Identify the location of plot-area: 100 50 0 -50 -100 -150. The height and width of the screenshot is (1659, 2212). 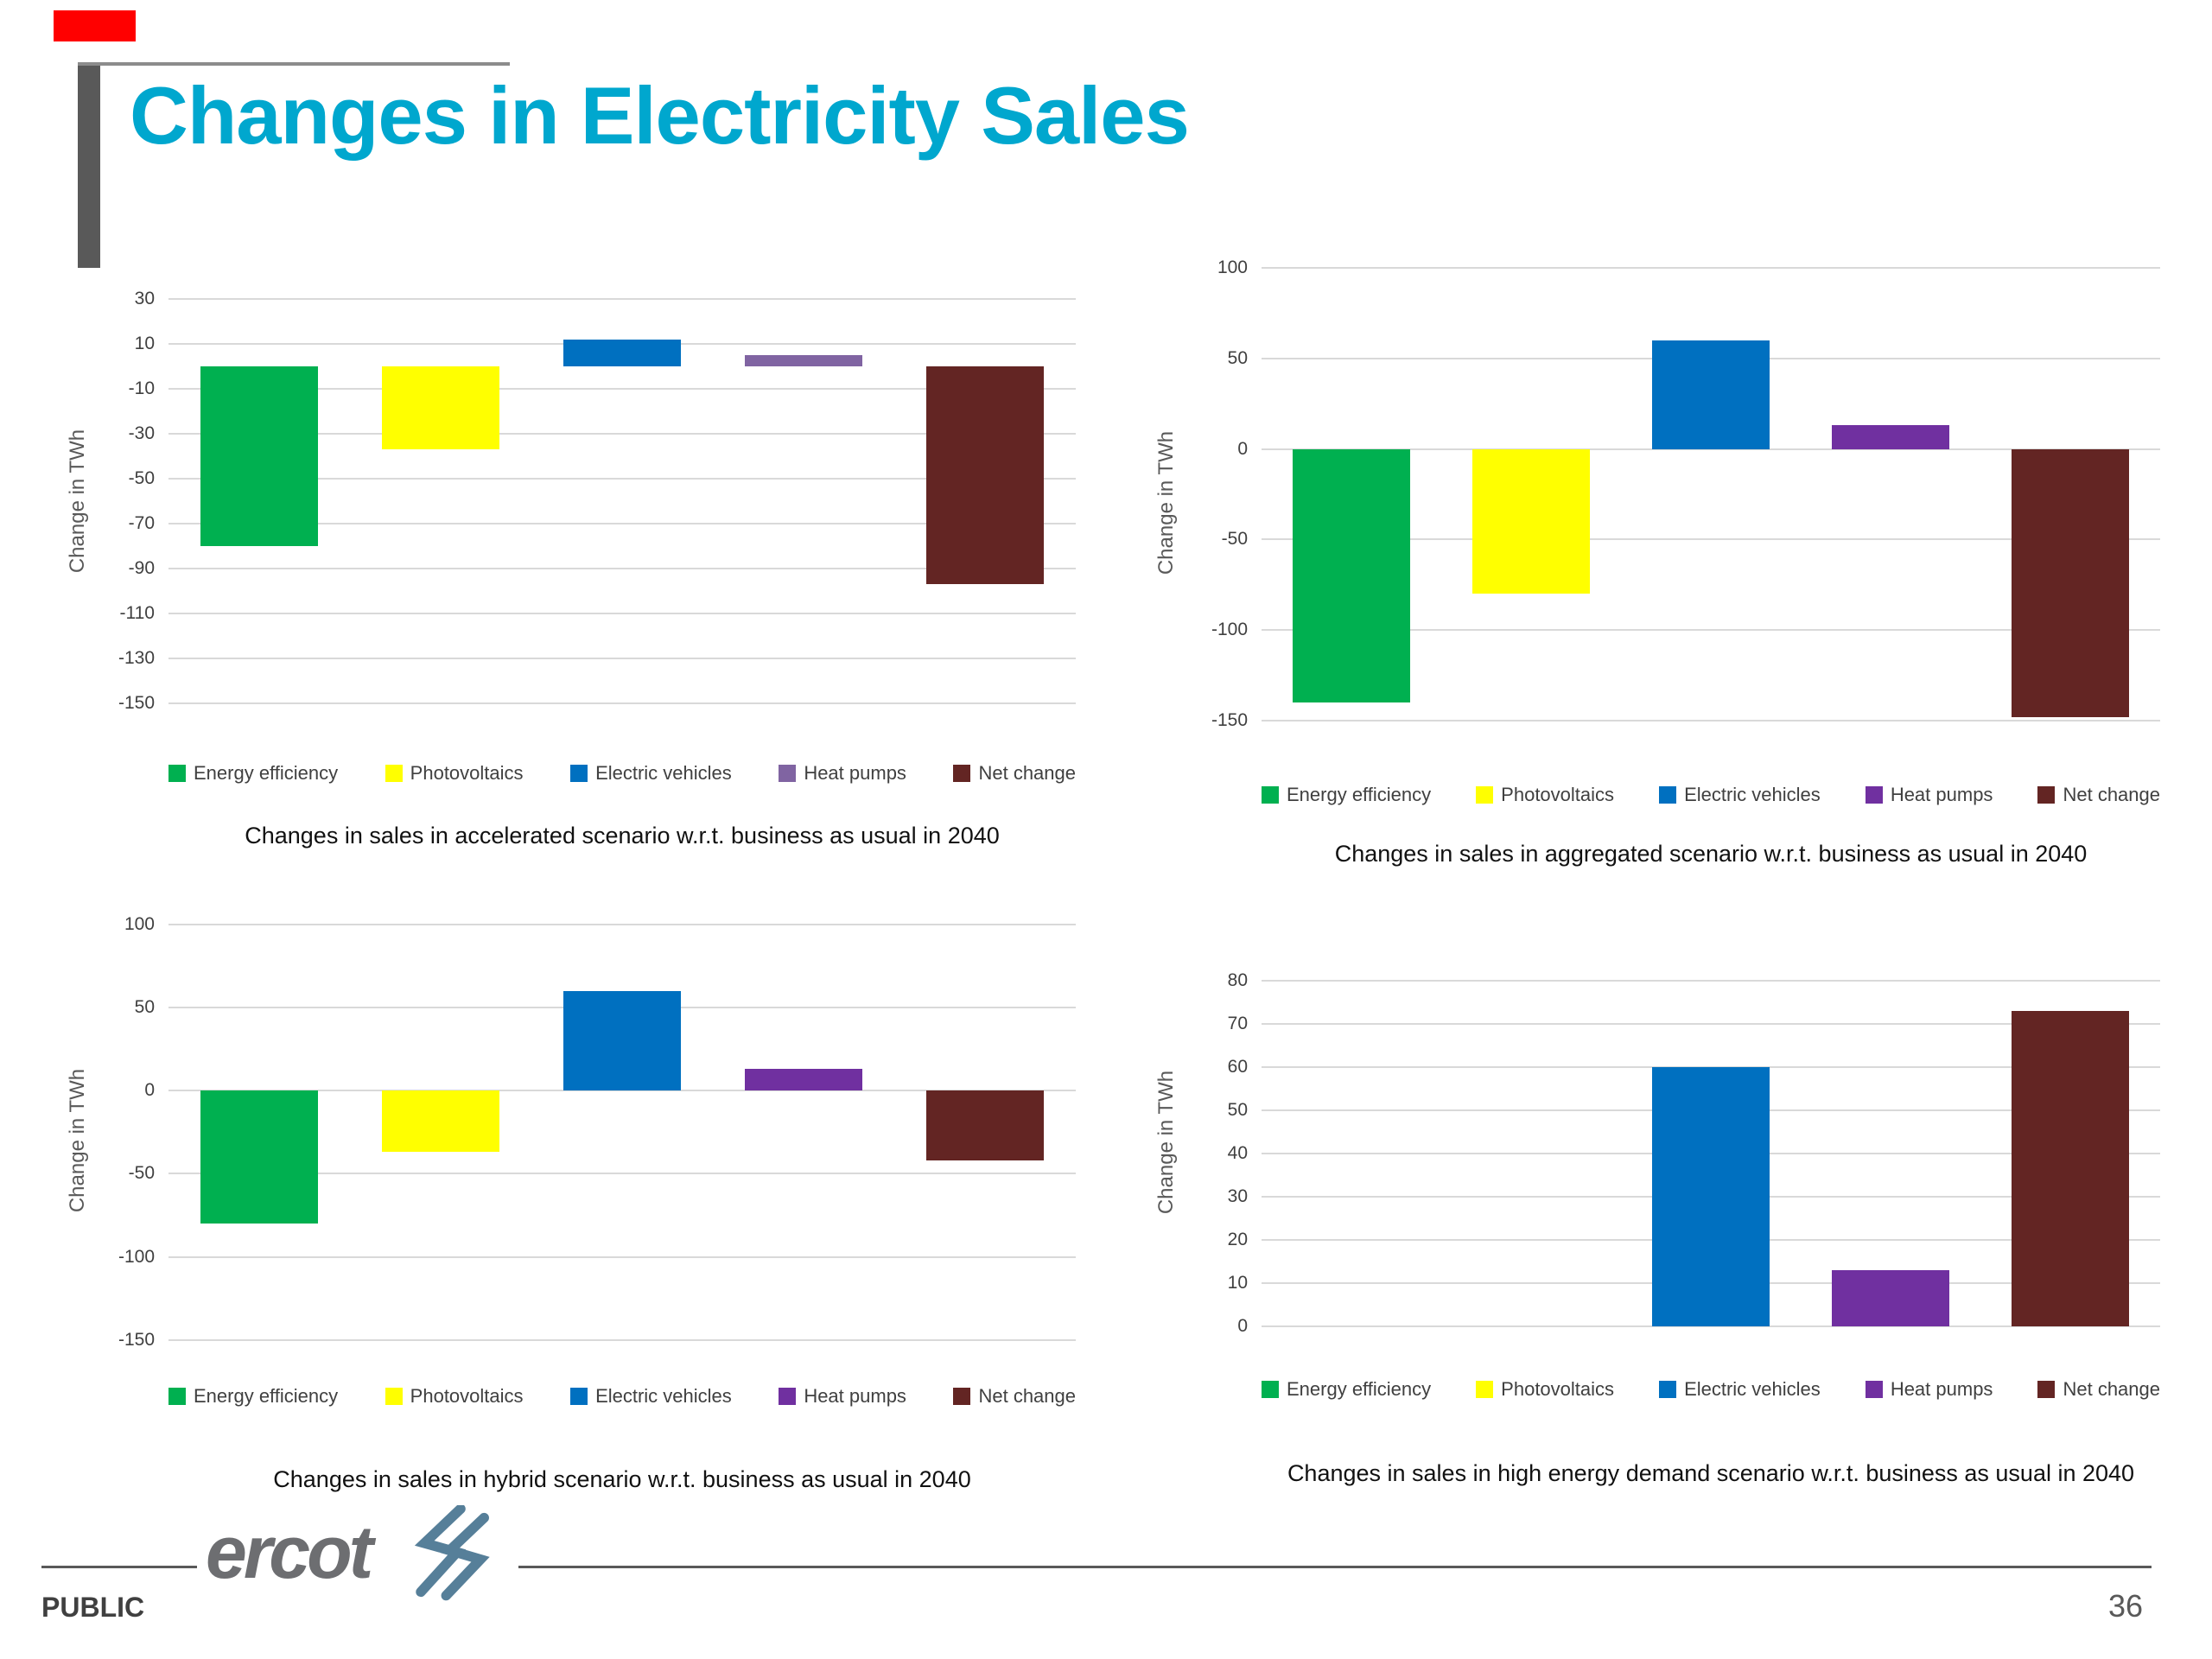
(1685, 498).